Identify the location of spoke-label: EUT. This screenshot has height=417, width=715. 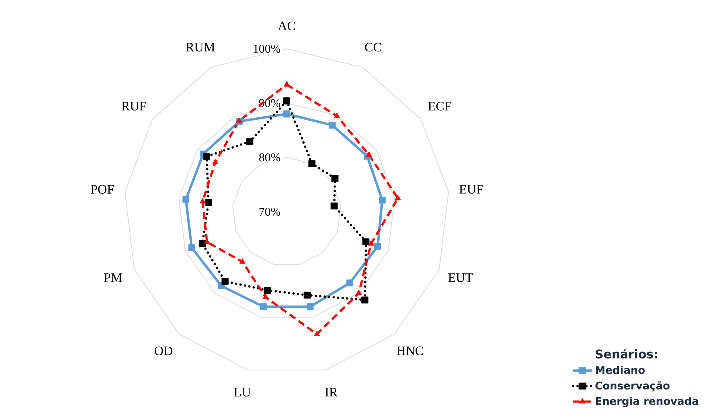
(461, 278).